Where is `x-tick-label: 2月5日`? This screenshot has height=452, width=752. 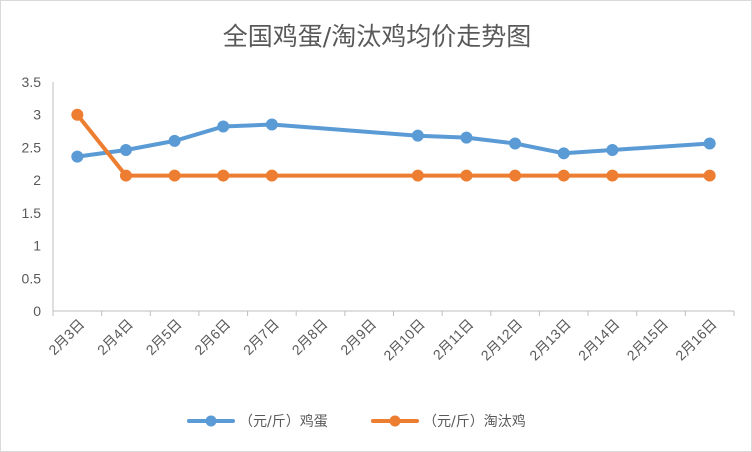
x-tick-label: 2月5日 is located at coordinates (164, 337).